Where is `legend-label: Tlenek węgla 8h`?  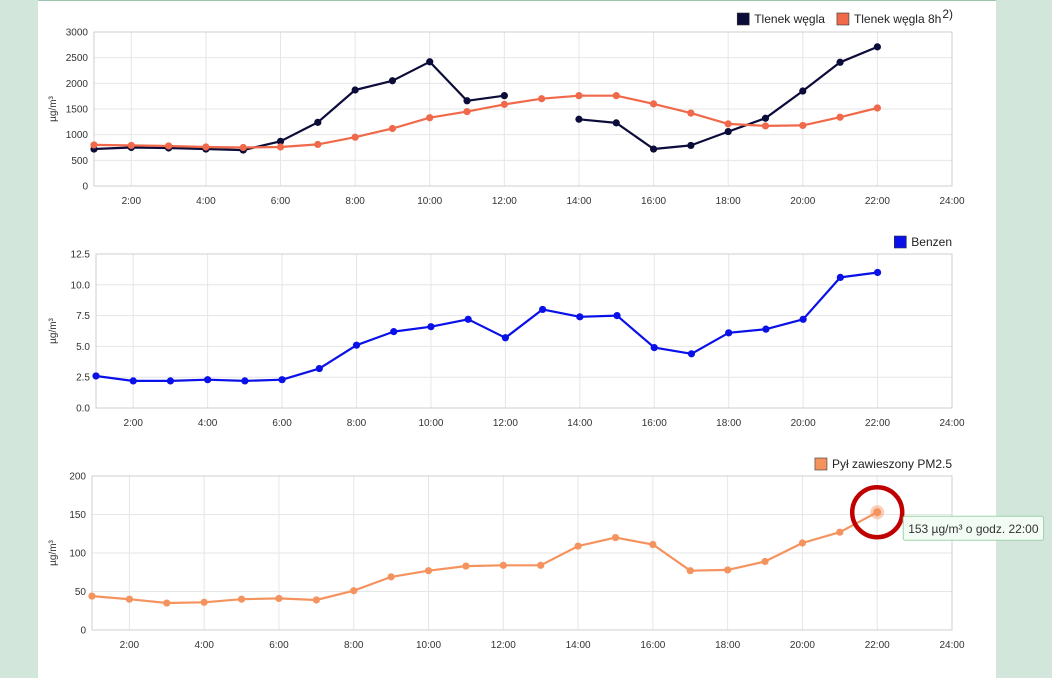
legend-label: Tlenek węgla 8h is located at coordinates (897, 19).